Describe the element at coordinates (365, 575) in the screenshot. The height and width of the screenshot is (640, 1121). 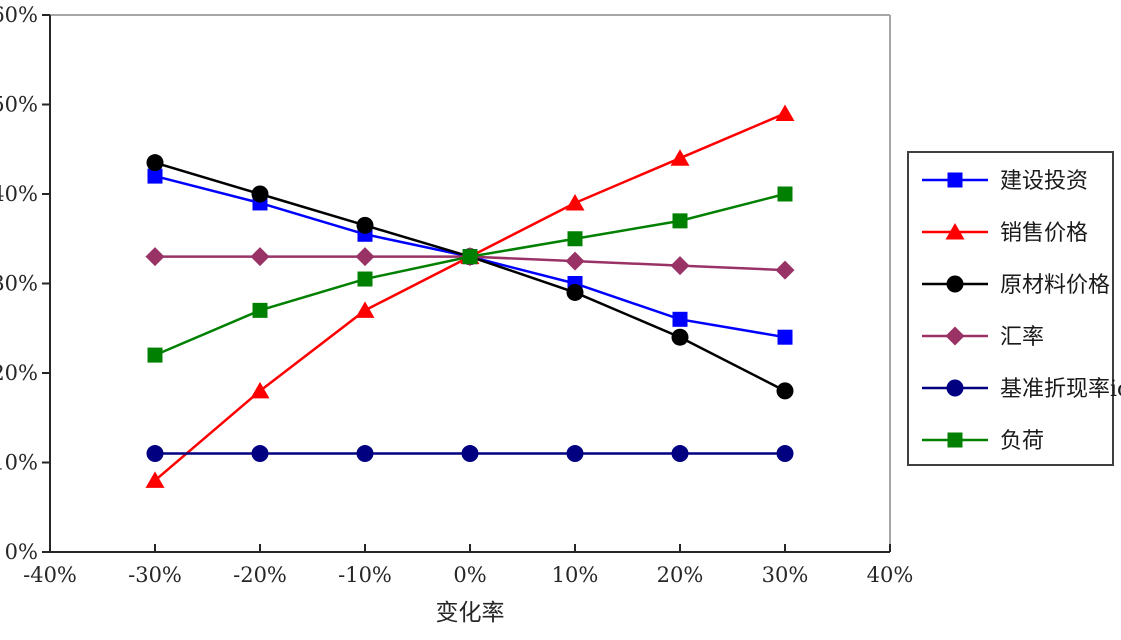
I see `x-tick-label: -10%` at that location.